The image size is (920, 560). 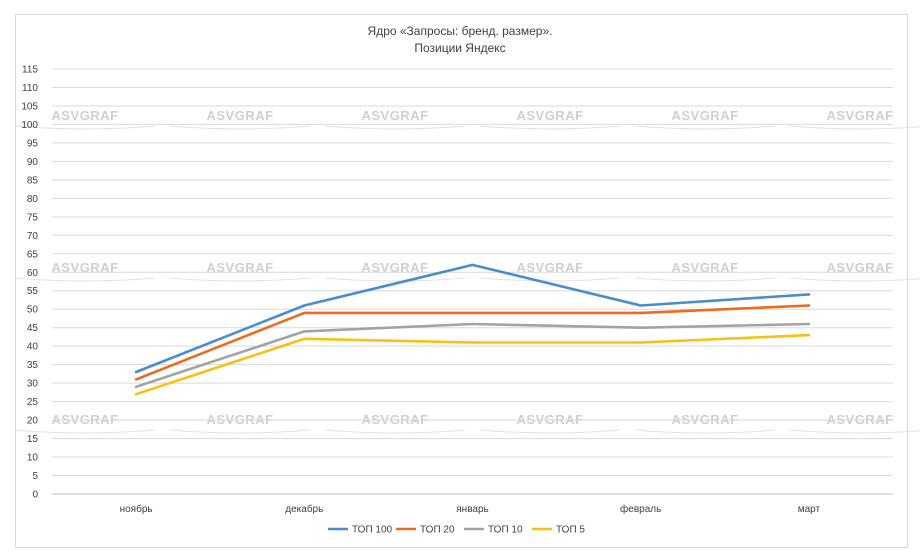 I want to click on watermark-0-0: ASVGRAF, so click(x=84, y=115).